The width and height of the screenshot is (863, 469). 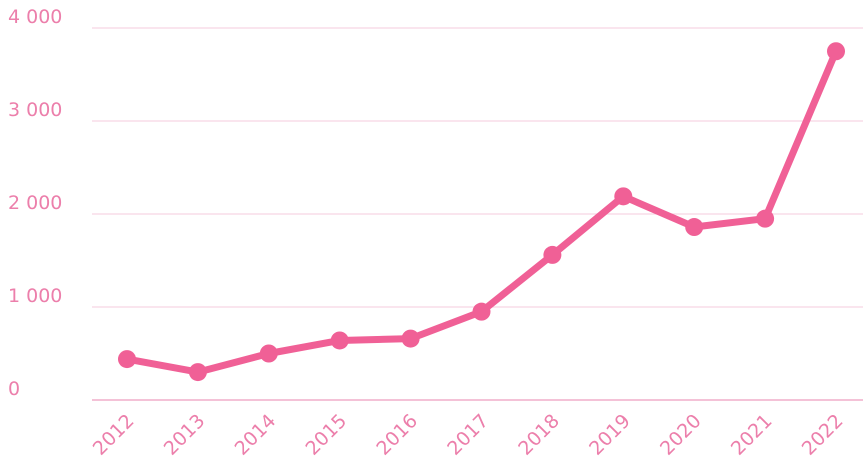 What do you see at coordinates (256, 435) in the screenshot?
I see `x-tick-label: 2014` at bounding box center [256, 435].